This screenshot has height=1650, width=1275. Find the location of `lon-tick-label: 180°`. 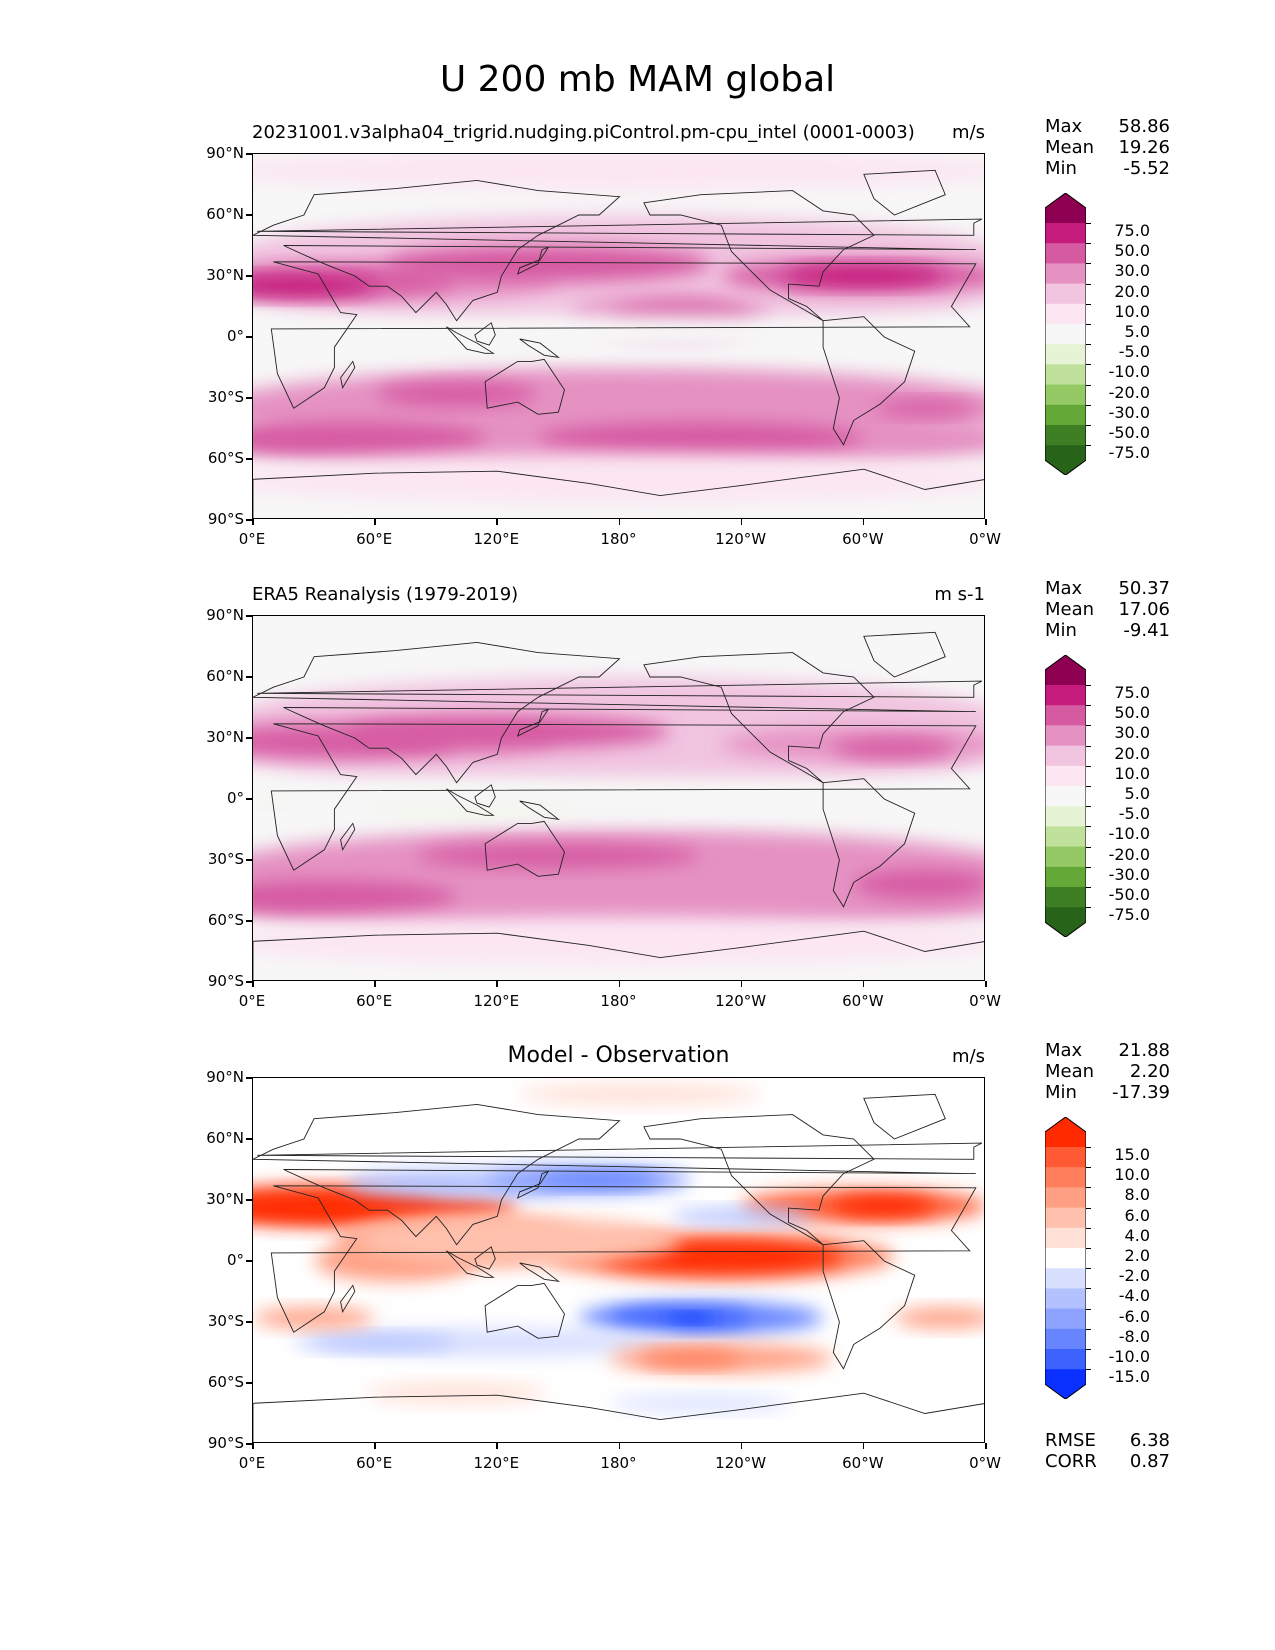

lon-tick-label: 180° is located at coordinates (618, 539).